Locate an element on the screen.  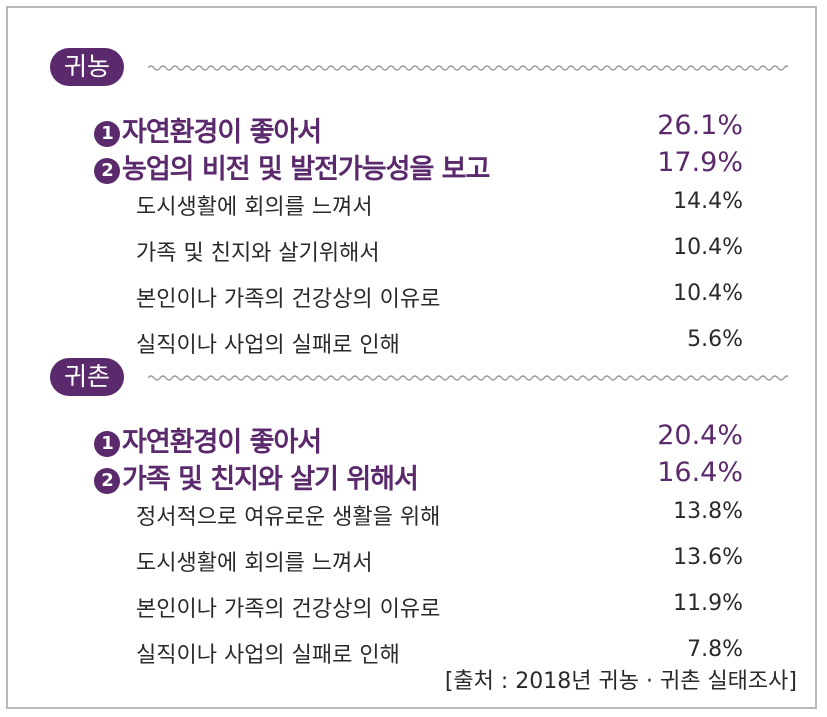
list-item: 2 농업의 비전 및 발전가능성을 보고 17.9% is located at coordinates (411, 166).